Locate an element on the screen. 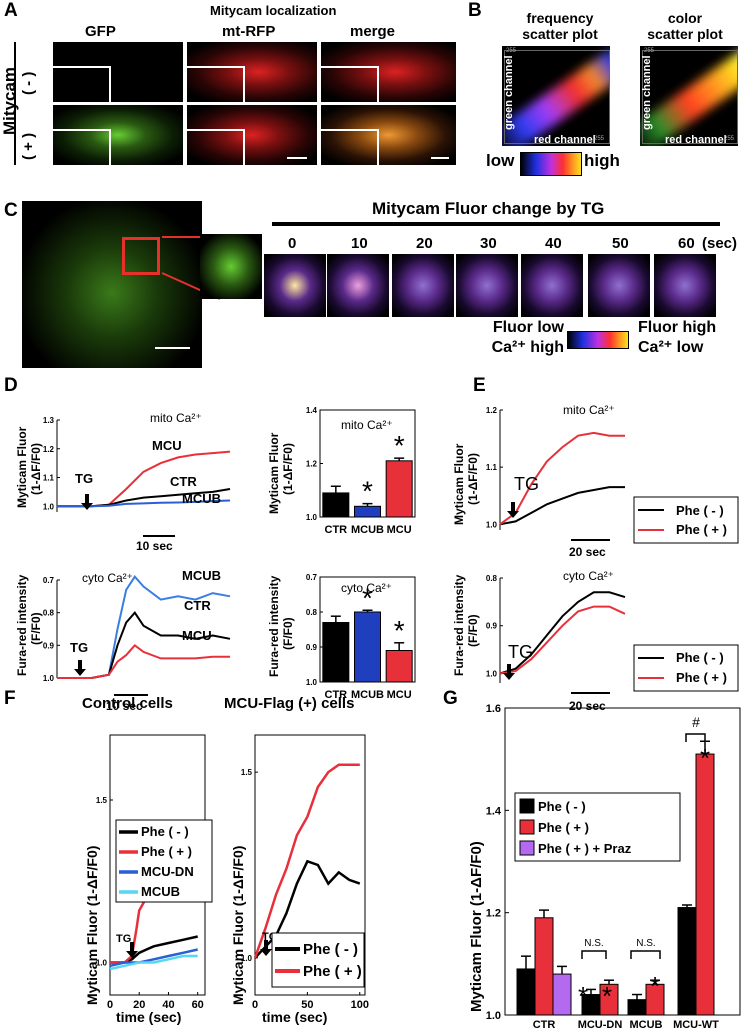 The width and height of the screenshot is (745, 1031). d-cyto-bars-bar-mcu is located at coordinates (399, 666).